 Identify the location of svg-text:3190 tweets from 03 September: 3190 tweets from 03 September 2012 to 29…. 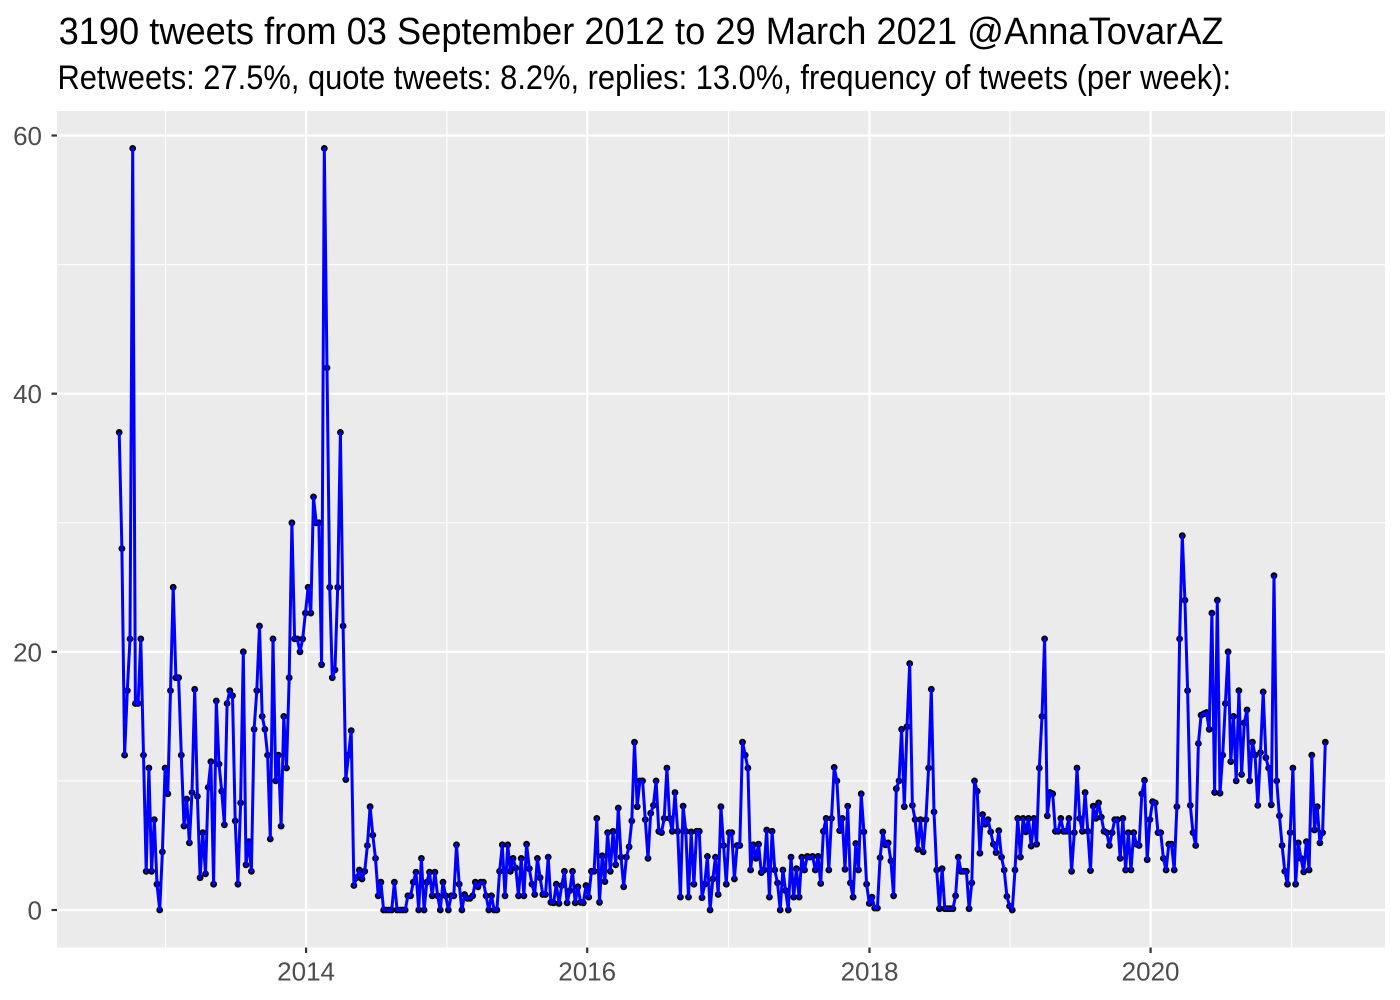
(641, 30).